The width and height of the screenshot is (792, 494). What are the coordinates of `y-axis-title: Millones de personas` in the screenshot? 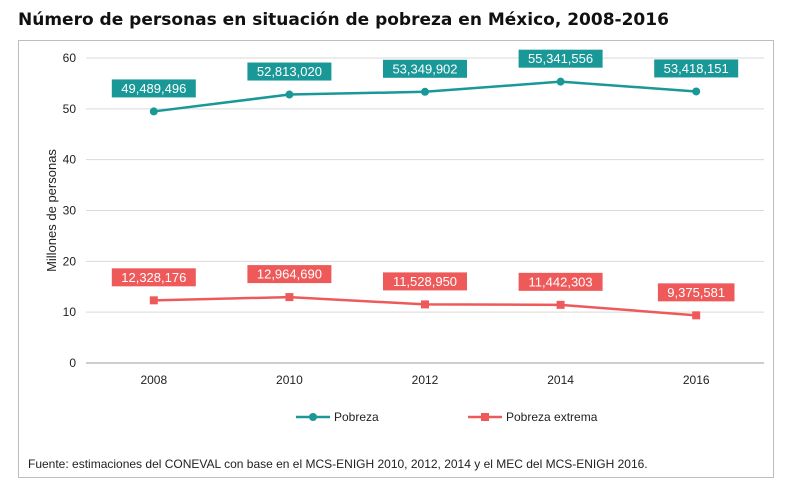 It's located at (51, 210).